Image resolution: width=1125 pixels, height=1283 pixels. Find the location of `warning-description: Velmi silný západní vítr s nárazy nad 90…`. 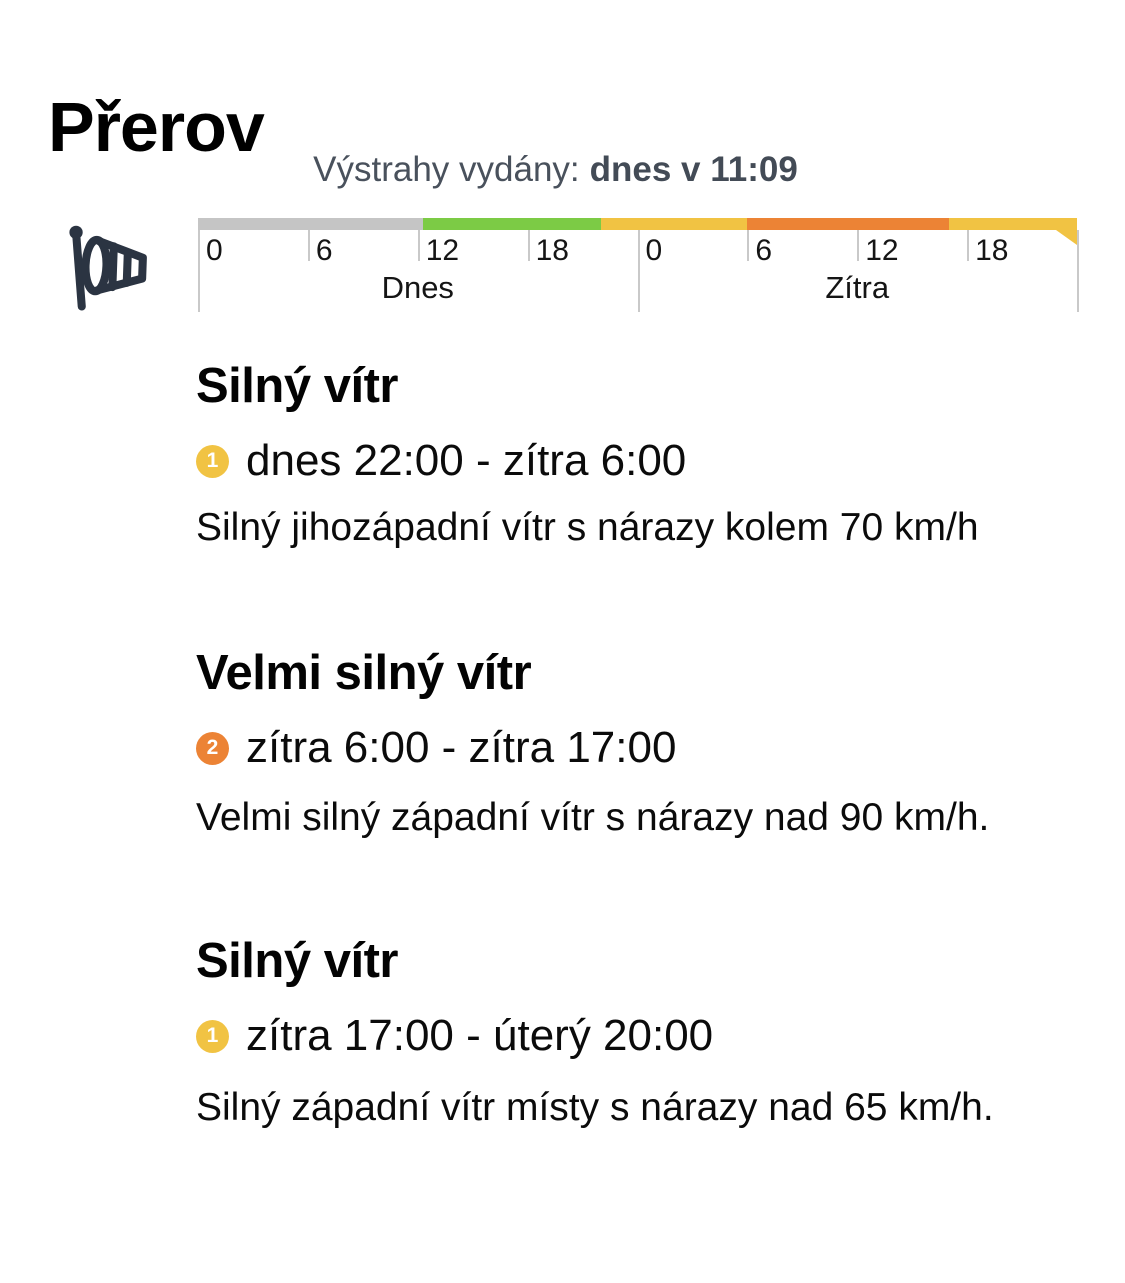

warning-description: Velmi silný západní vítr s nárazy nad 90… is located at coordinates (593, 817).